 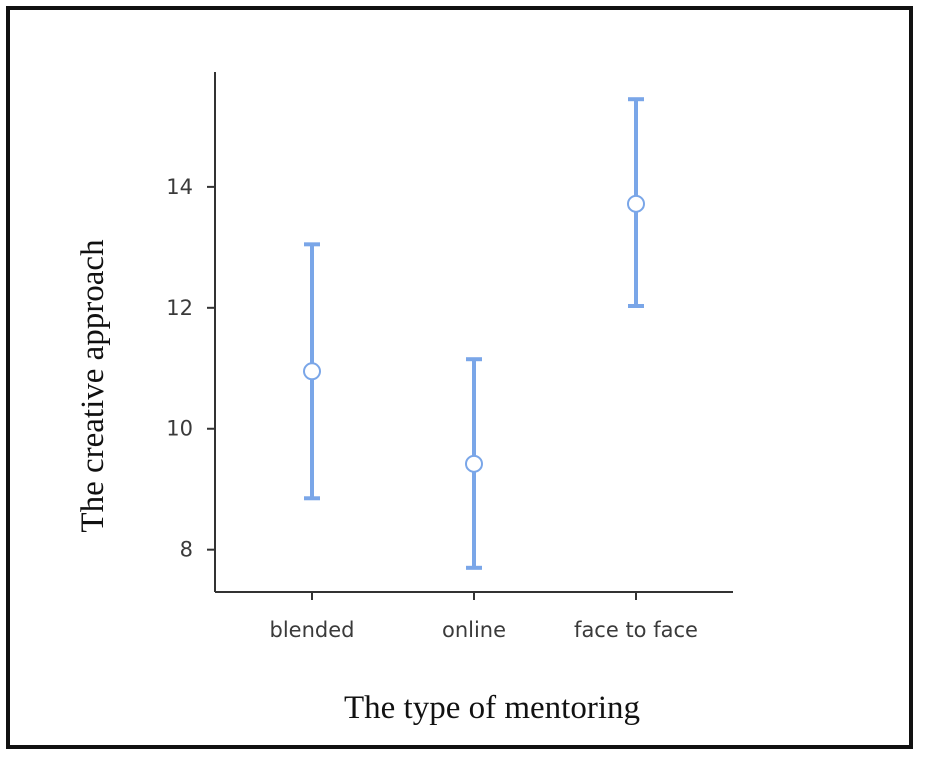 What do you see at coordinates (190, 368) in the screenshot?
I see `y-ticks: 8 10 12 14` at bounding box center [190, 368].